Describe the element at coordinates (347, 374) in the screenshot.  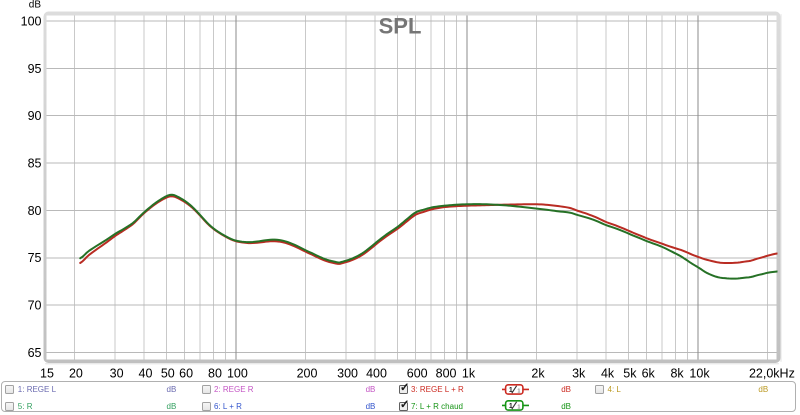
I see `svg-text: 300` at that location.